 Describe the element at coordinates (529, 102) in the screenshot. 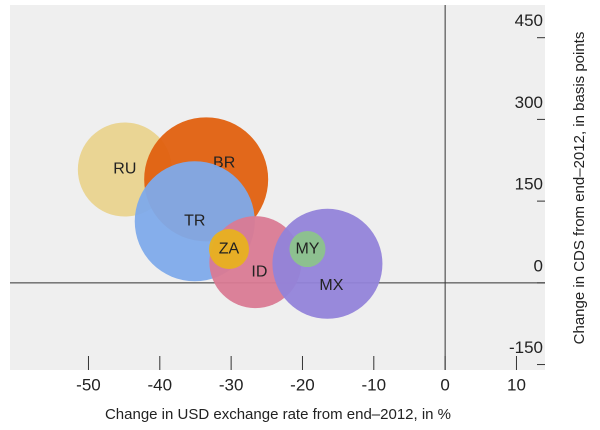

I see `y-tick-label: 300` at that location.